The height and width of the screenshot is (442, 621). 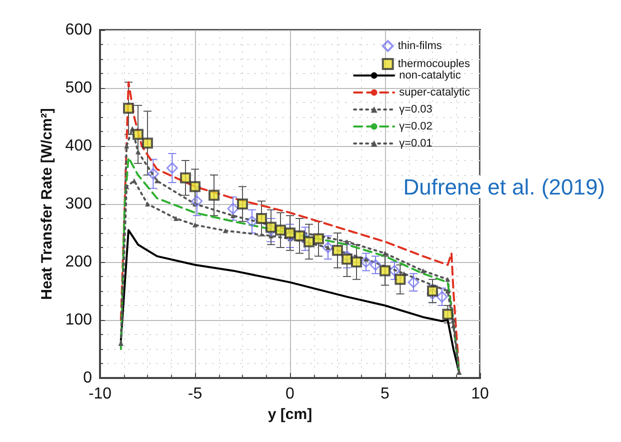 I want to click on x-axis-title: y [cm], so click(x=290, y=414).